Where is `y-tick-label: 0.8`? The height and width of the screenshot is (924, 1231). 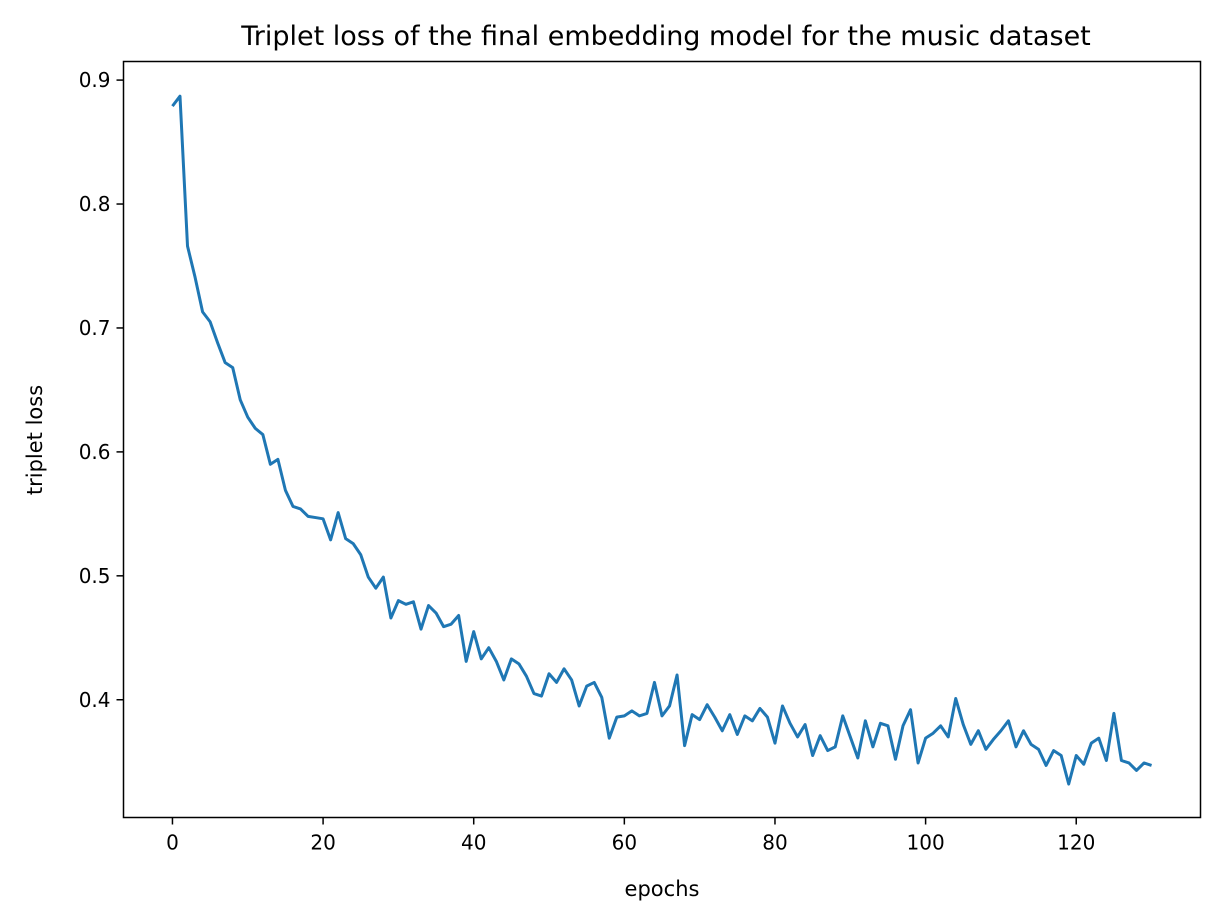 y-tick-label: 0.8 is located at coordinates (95, 204).